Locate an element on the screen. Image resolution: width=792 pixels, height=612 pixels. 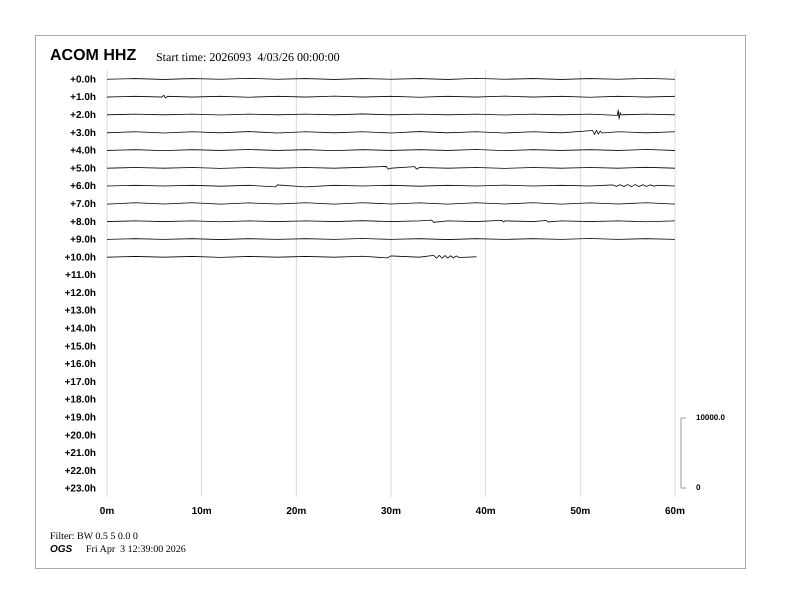
text: 0 is located at coordinates (698, 487).